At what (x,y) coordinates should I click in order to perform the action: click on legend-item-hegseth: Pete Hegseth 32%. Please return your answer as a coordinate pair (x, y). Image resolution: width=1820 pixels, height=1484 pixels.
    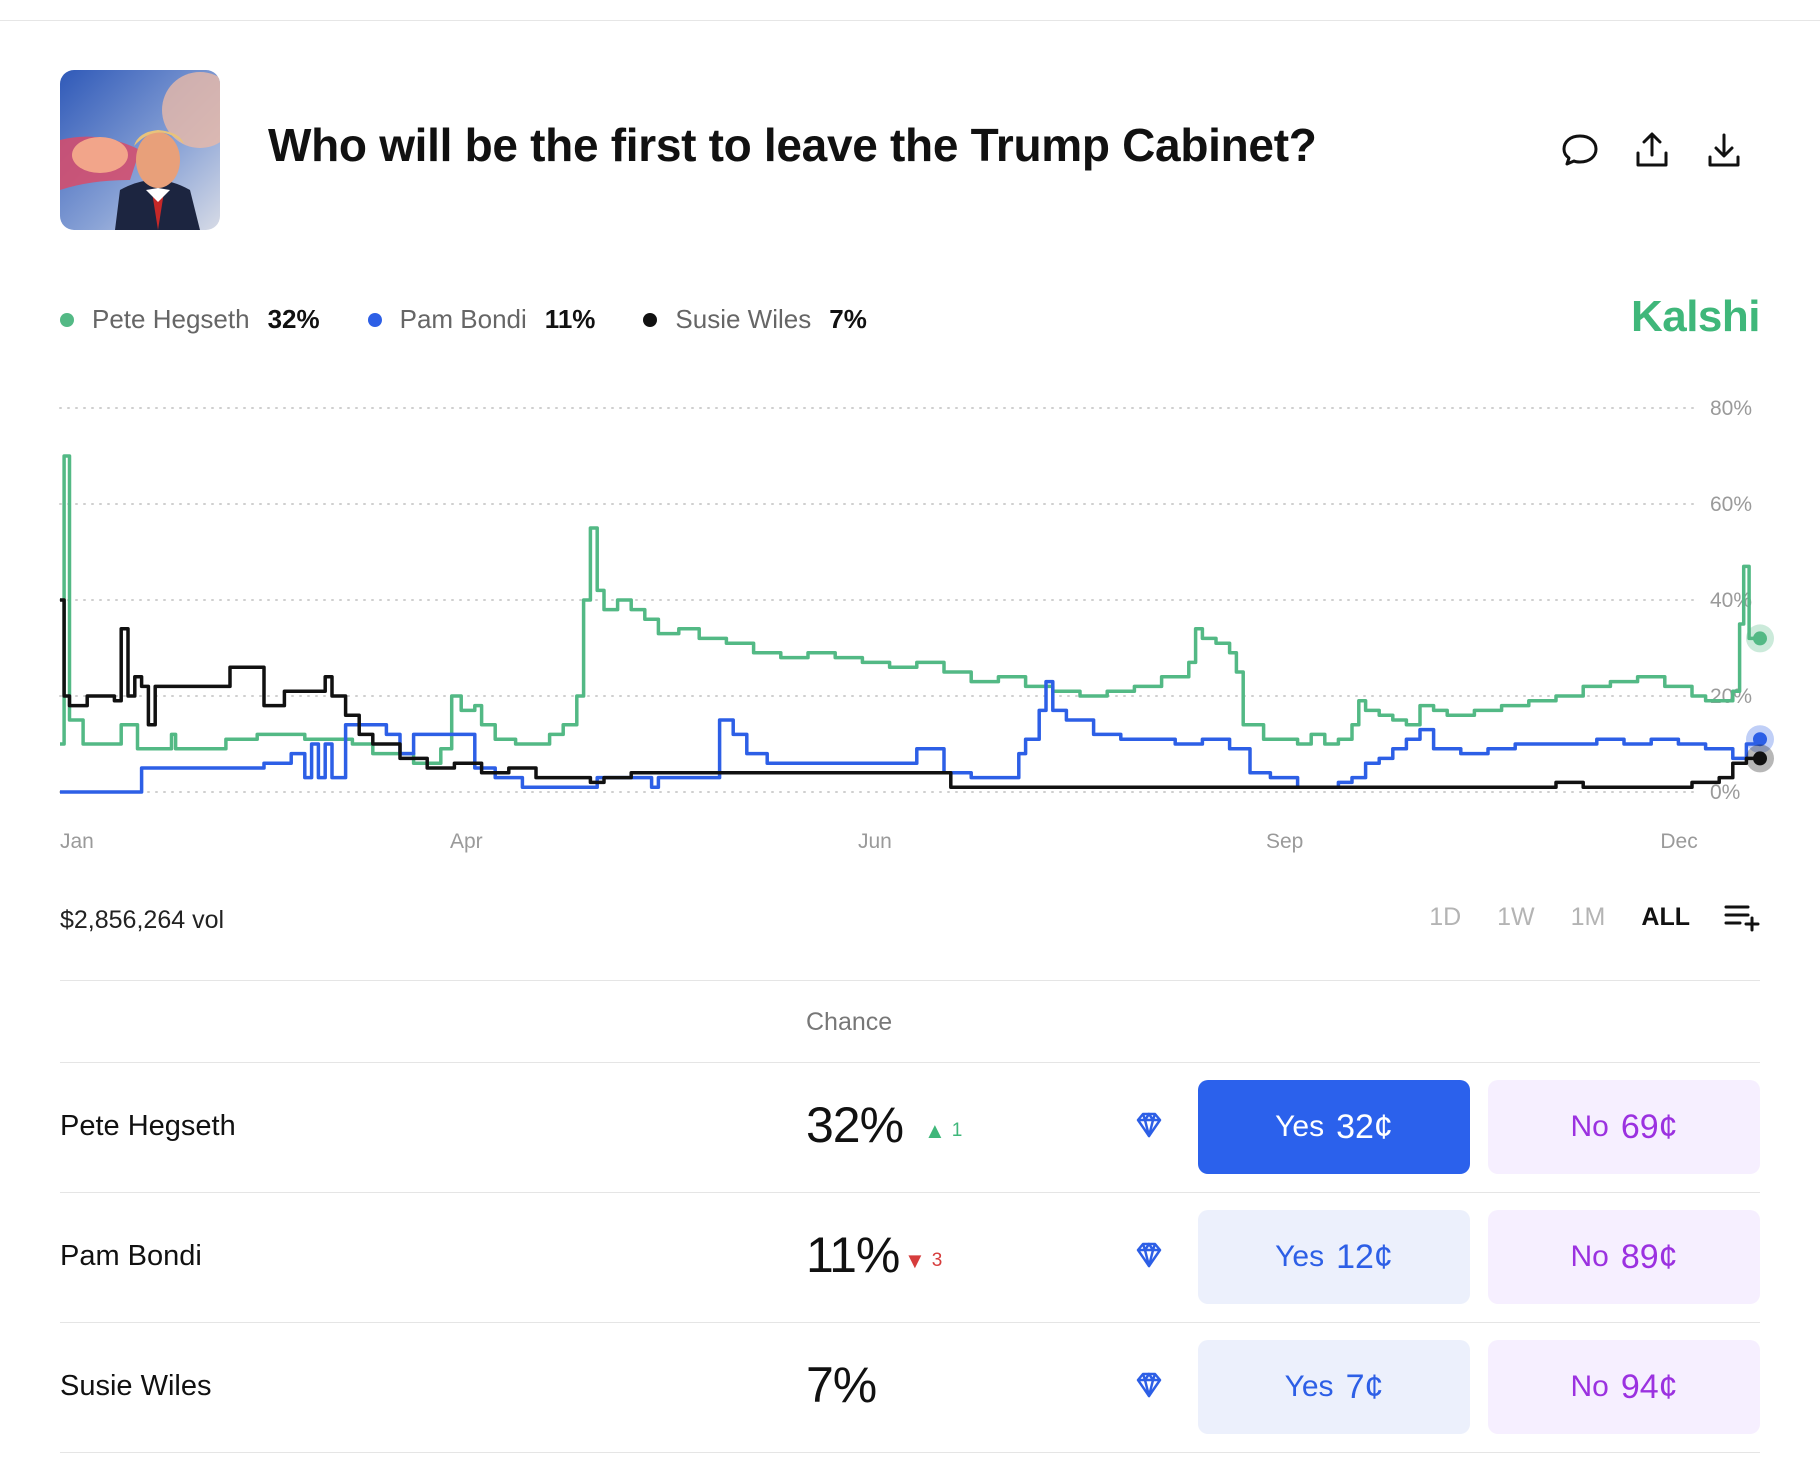
    Looking at the image, I should click on (190, 319).